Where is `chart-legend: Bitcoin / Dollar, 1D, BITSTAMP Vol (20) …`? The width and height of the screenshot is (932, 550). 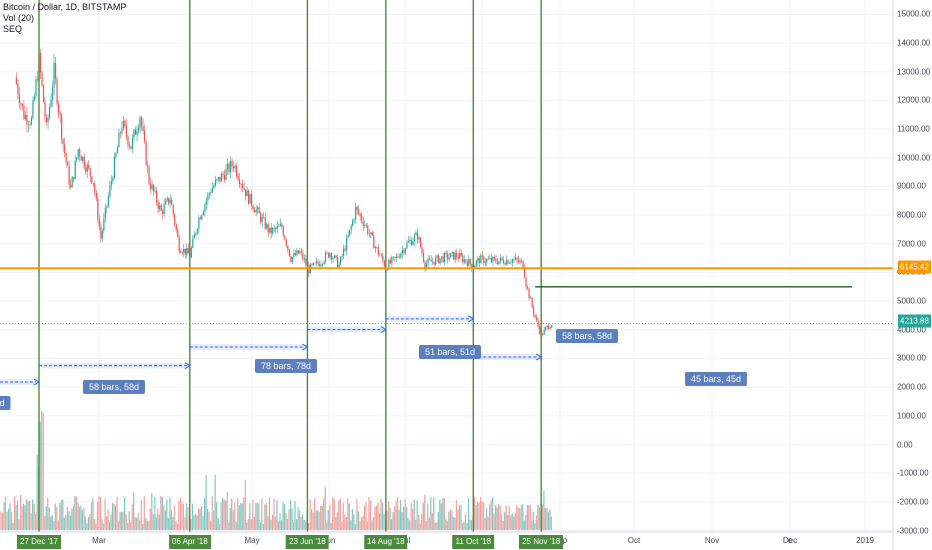
chart-legend: Bitcoin / Dollar, 1D, BITSTAMP Vol (20) … is located at coordinates (64, 18).